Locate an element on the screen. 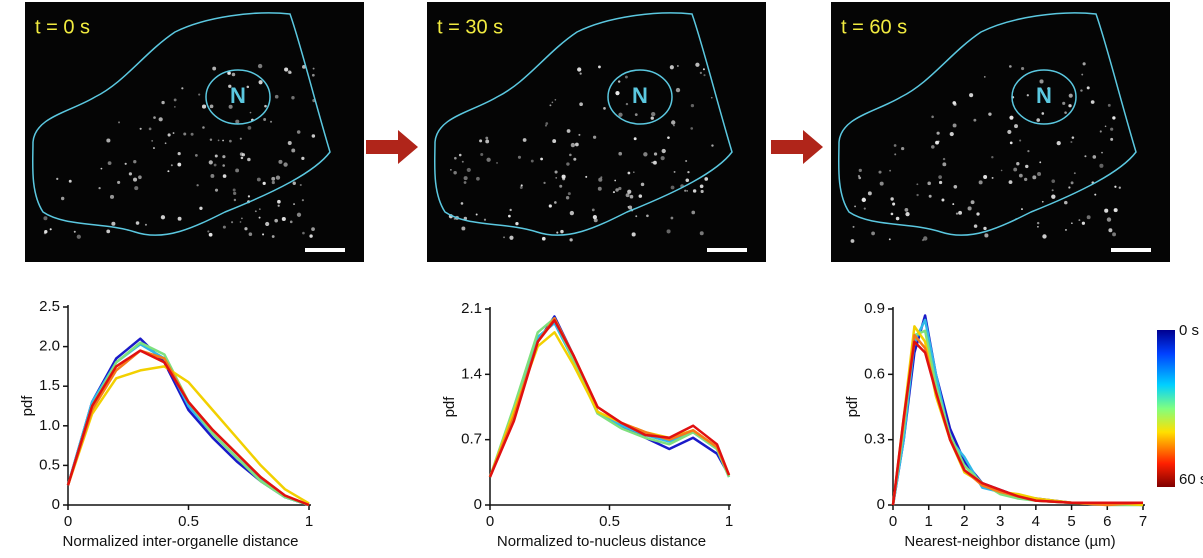 The height and width of the screenshot is (558, 1203). x-axis-label: Normalized to-nucleus distance is located at coordinates (601, 541).